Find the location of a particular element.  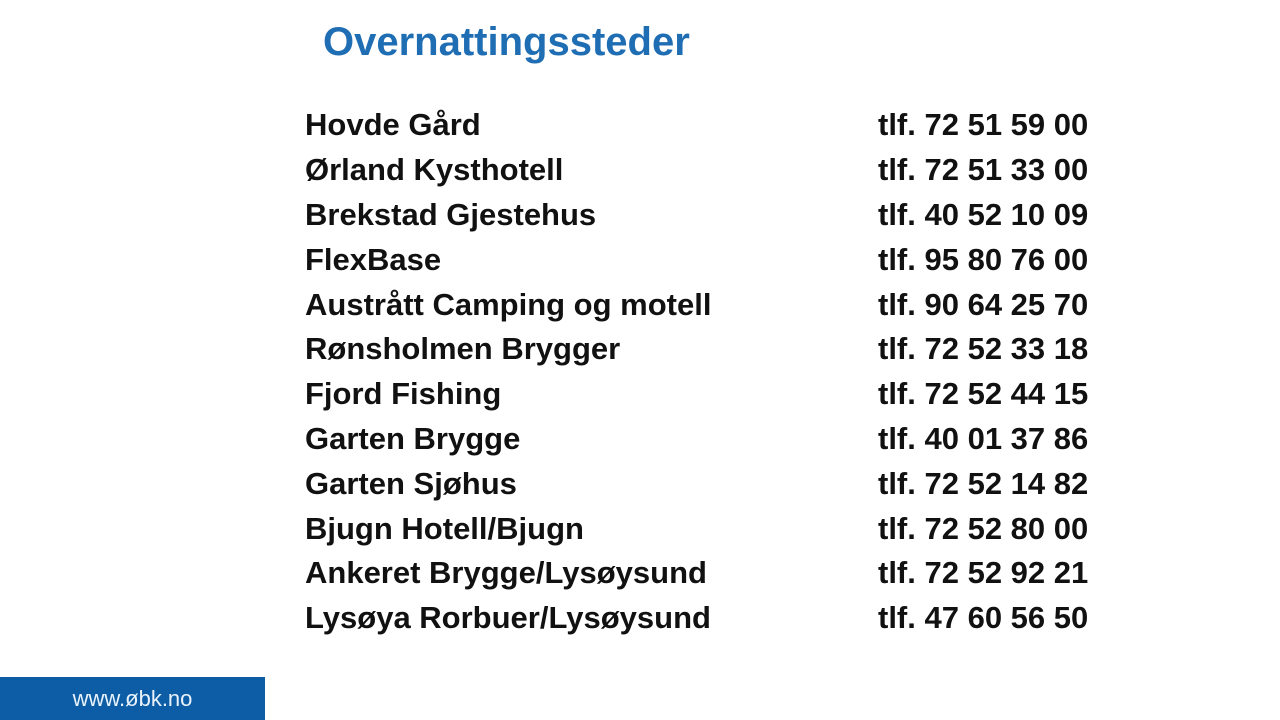

phone-number: tlf. 72 52 92 21 is located at coordinates (983, 573).